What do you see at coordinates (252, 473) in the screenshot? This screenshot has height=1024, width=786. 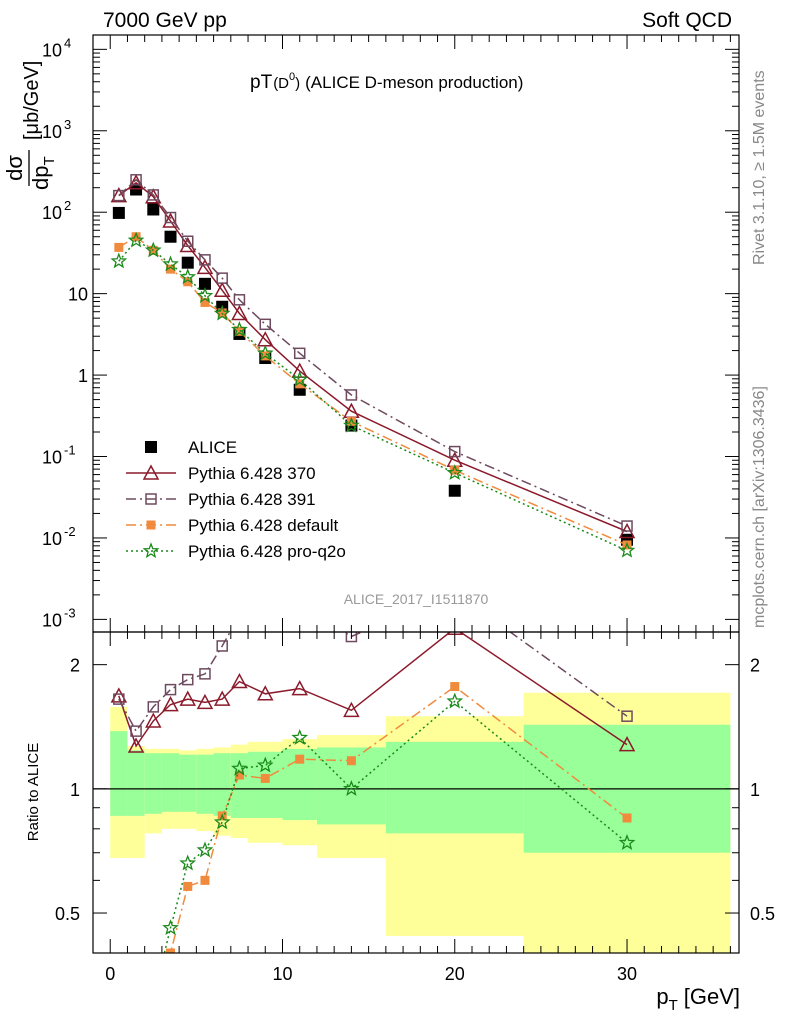 I see `legend-label: Pythia 6.428 370` at bounding box center [252, 473].